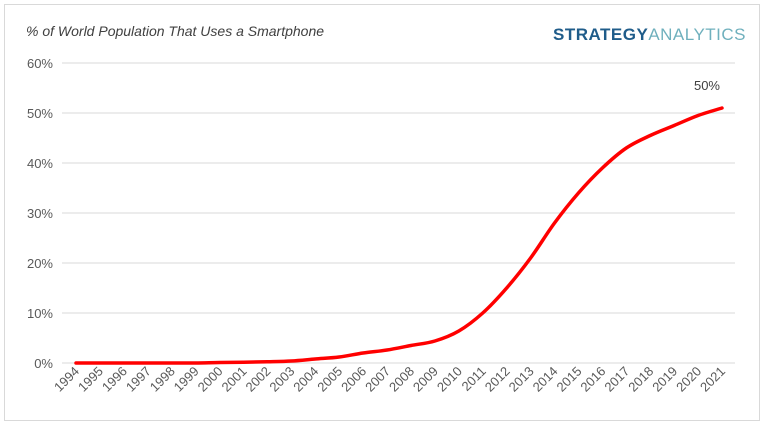  Describe the element at coordinates (353, 379) in the screenshot. I see `x-tick-label: 2006` at that location.